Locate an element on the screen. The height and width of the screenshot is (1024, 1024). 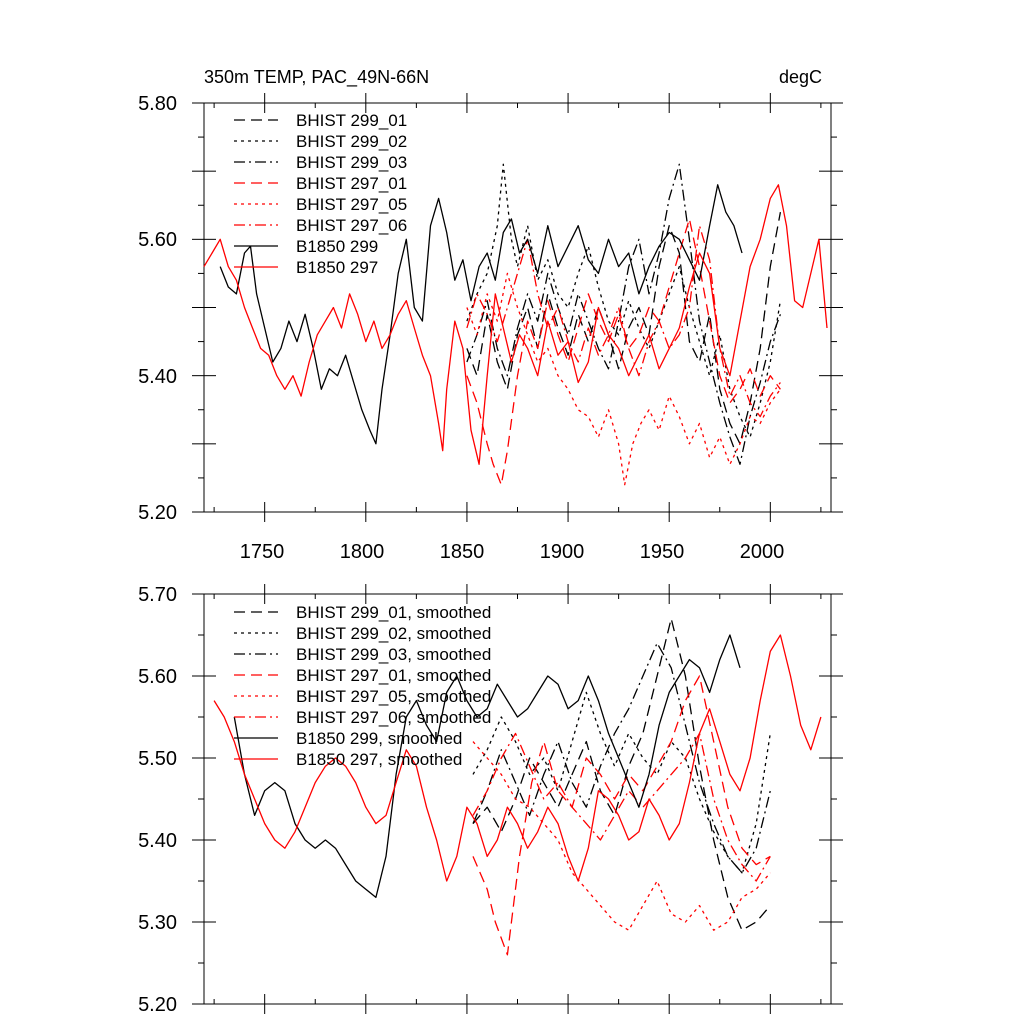
legend-label-bhist-297-05-smoothed: BHIST 297_05, smoothed is located at coordinates (393, 696).